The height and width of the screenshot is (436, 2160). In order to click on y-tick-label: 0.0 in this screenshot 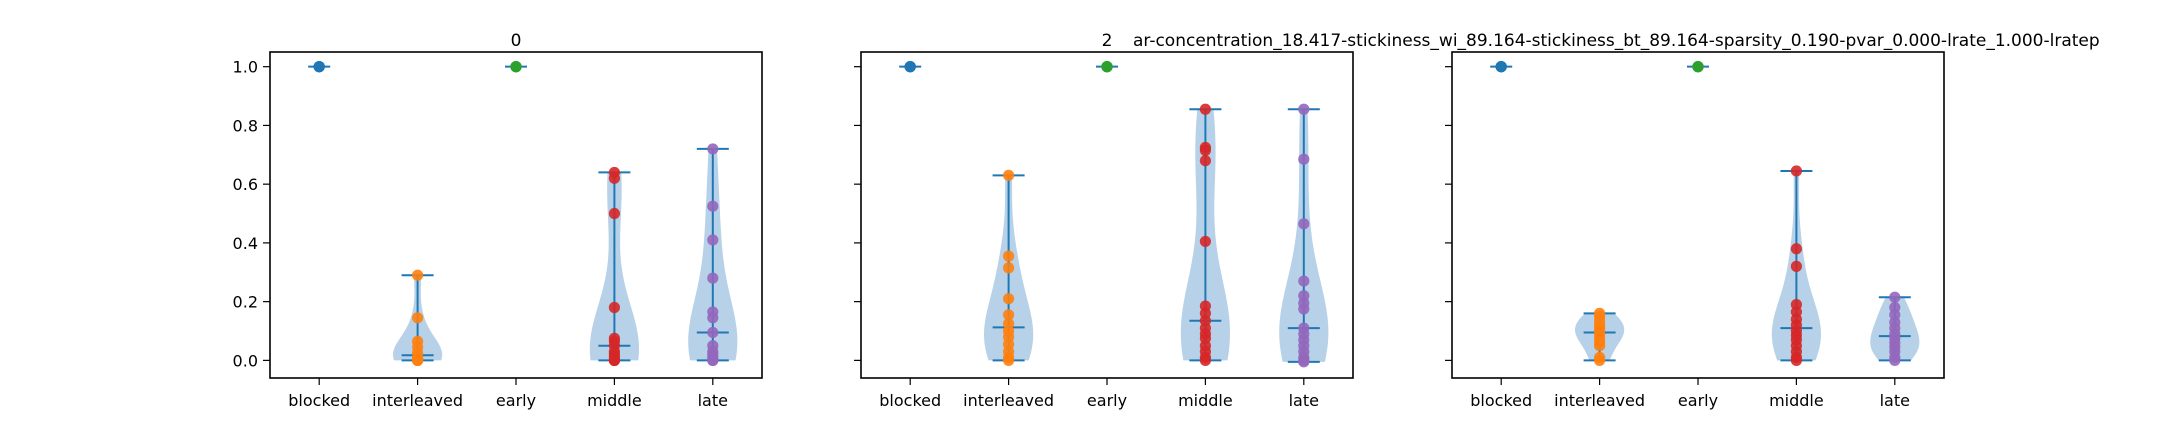, I will do `click(245, 360)`.